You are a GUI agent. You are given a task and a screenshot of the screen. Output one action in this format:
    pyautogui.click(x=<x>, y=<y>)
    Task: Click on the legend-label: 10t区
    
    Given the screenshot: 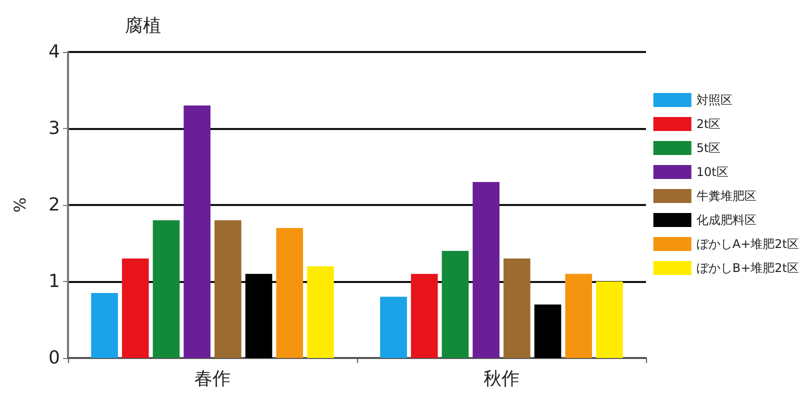 What is the action you would take?
    pyautogui.click(x=712, y=172)
    